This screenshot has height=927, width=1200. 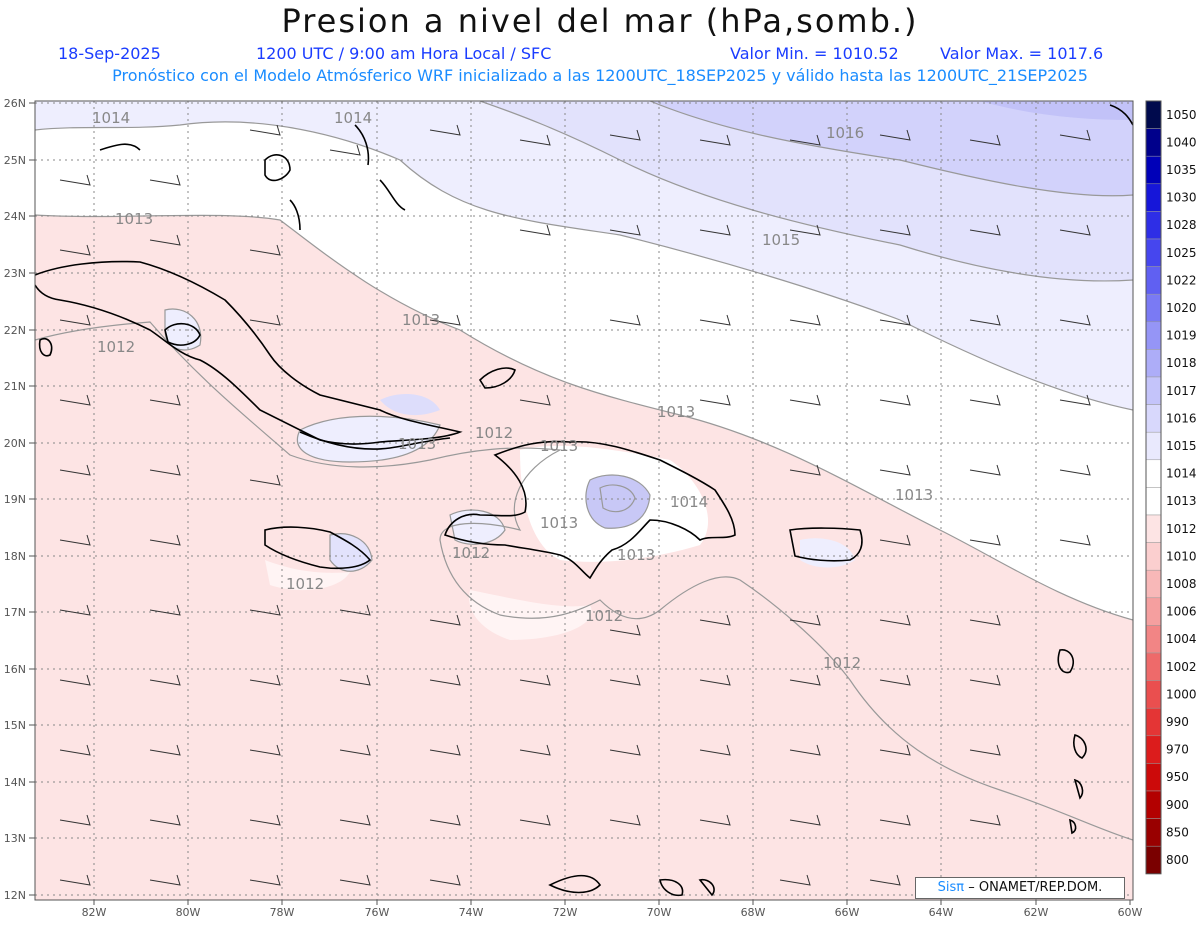 I want to click on colorbar-label: 990, so click(x=1177, y=722).